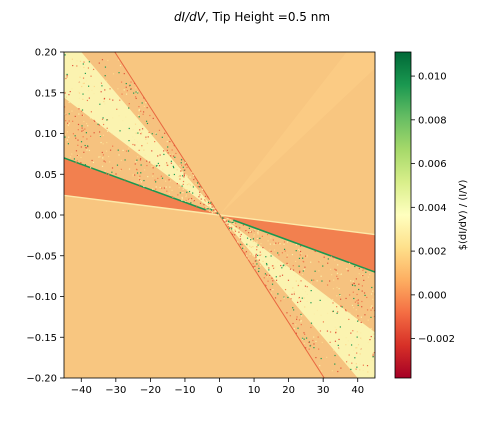  I want to click on x-axis: −40 −30 −20 −10 0 10 20 30 40, so click(217, 387).